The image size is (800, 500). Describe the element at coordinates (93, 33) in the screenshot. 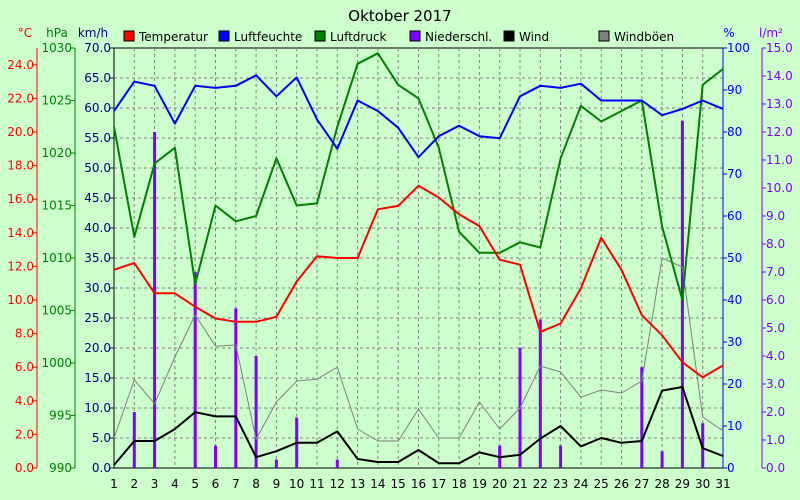

I see `wind-unit-label: km/h` at that location.